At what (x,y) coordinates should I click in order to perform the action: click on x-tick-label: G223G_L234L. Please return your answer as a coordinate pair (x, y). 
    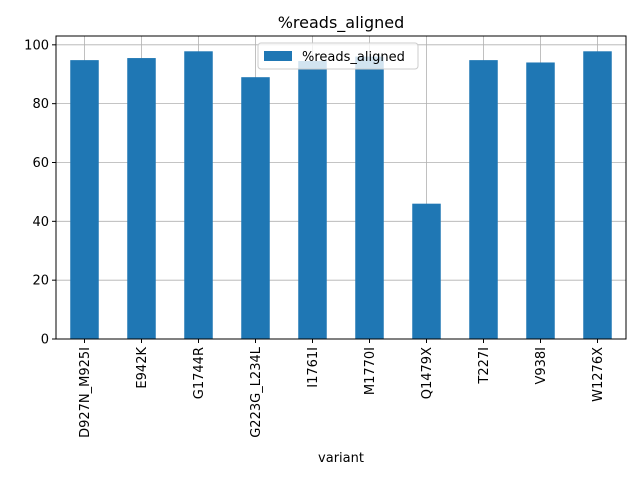
    Looking at the image, I should click on (256, 392).